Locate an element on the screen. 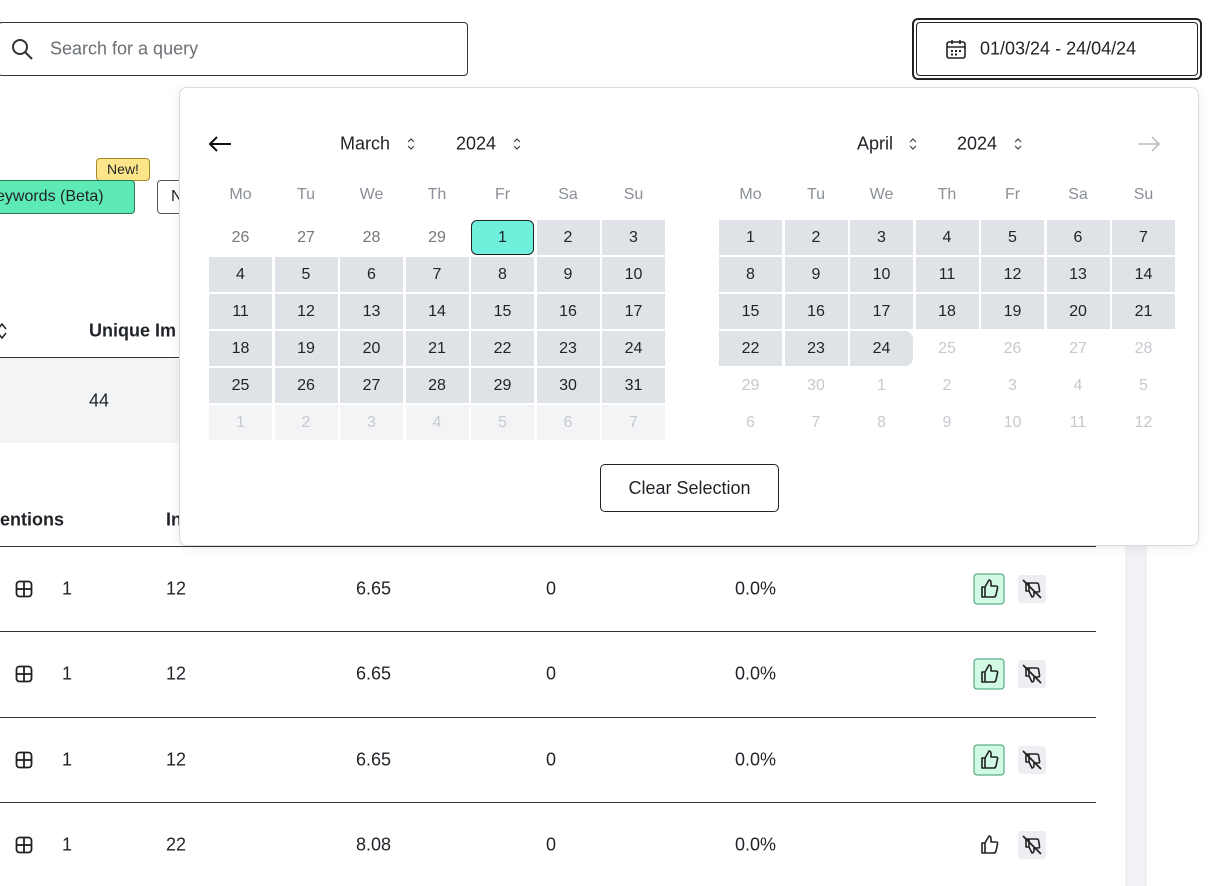 This screenshot has width=1220, height=886. weekday: Th is located at coordinates (947, 194).